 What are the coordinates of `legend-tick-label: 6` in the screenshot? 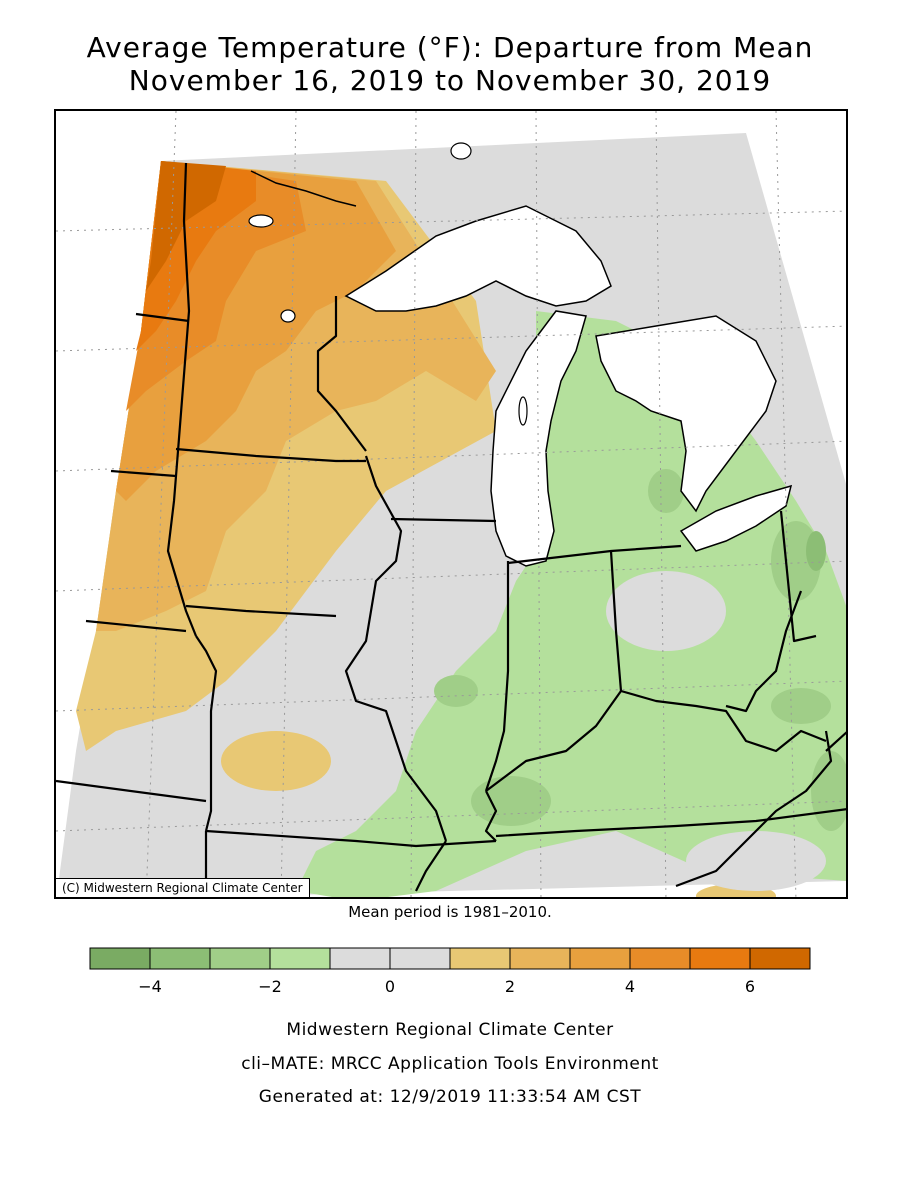 It's located at (750, 986).